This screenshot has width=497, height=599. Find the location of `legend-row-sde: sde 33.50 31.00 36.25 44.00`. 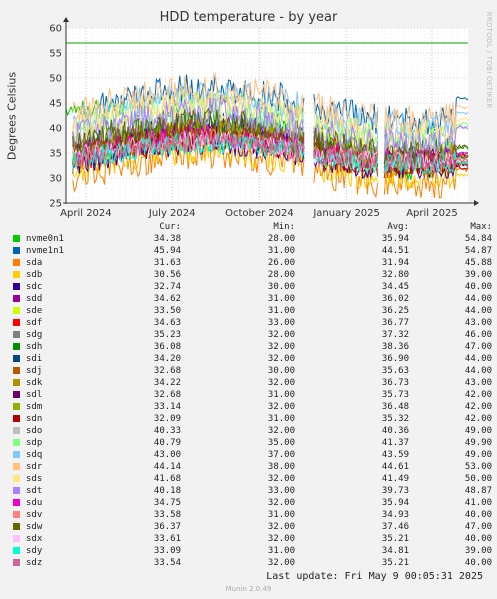

legend-row-sde: sde 33.50 31.00 36.25 44.00 is located at coordinates (248, 311).